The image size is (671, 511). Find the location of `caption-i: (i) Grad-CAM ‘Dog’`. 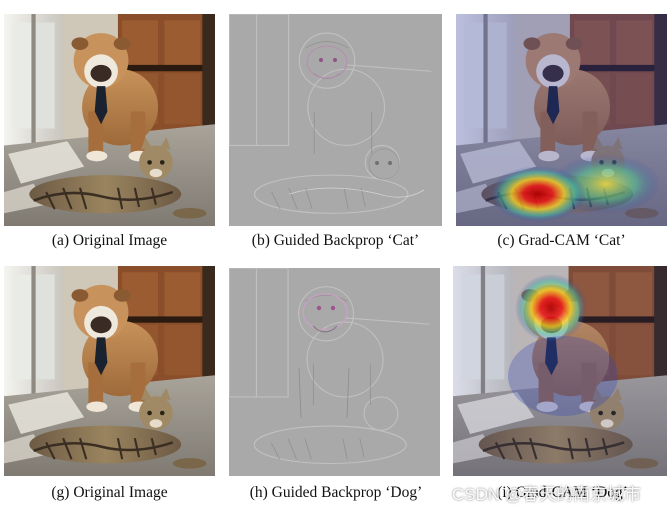

caption-i: (i) Grad-CAM ‘Dog’ is located at coordinates (562, 492).